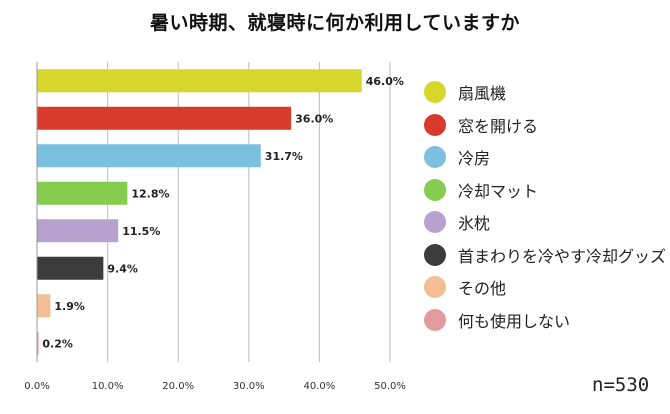 This screenshot has width=670, height=414. Describe the element at coordinates (562, 256) in the screenshot. I see `legend-label: 首まわりを冷やす冷却グッズ` at that location.